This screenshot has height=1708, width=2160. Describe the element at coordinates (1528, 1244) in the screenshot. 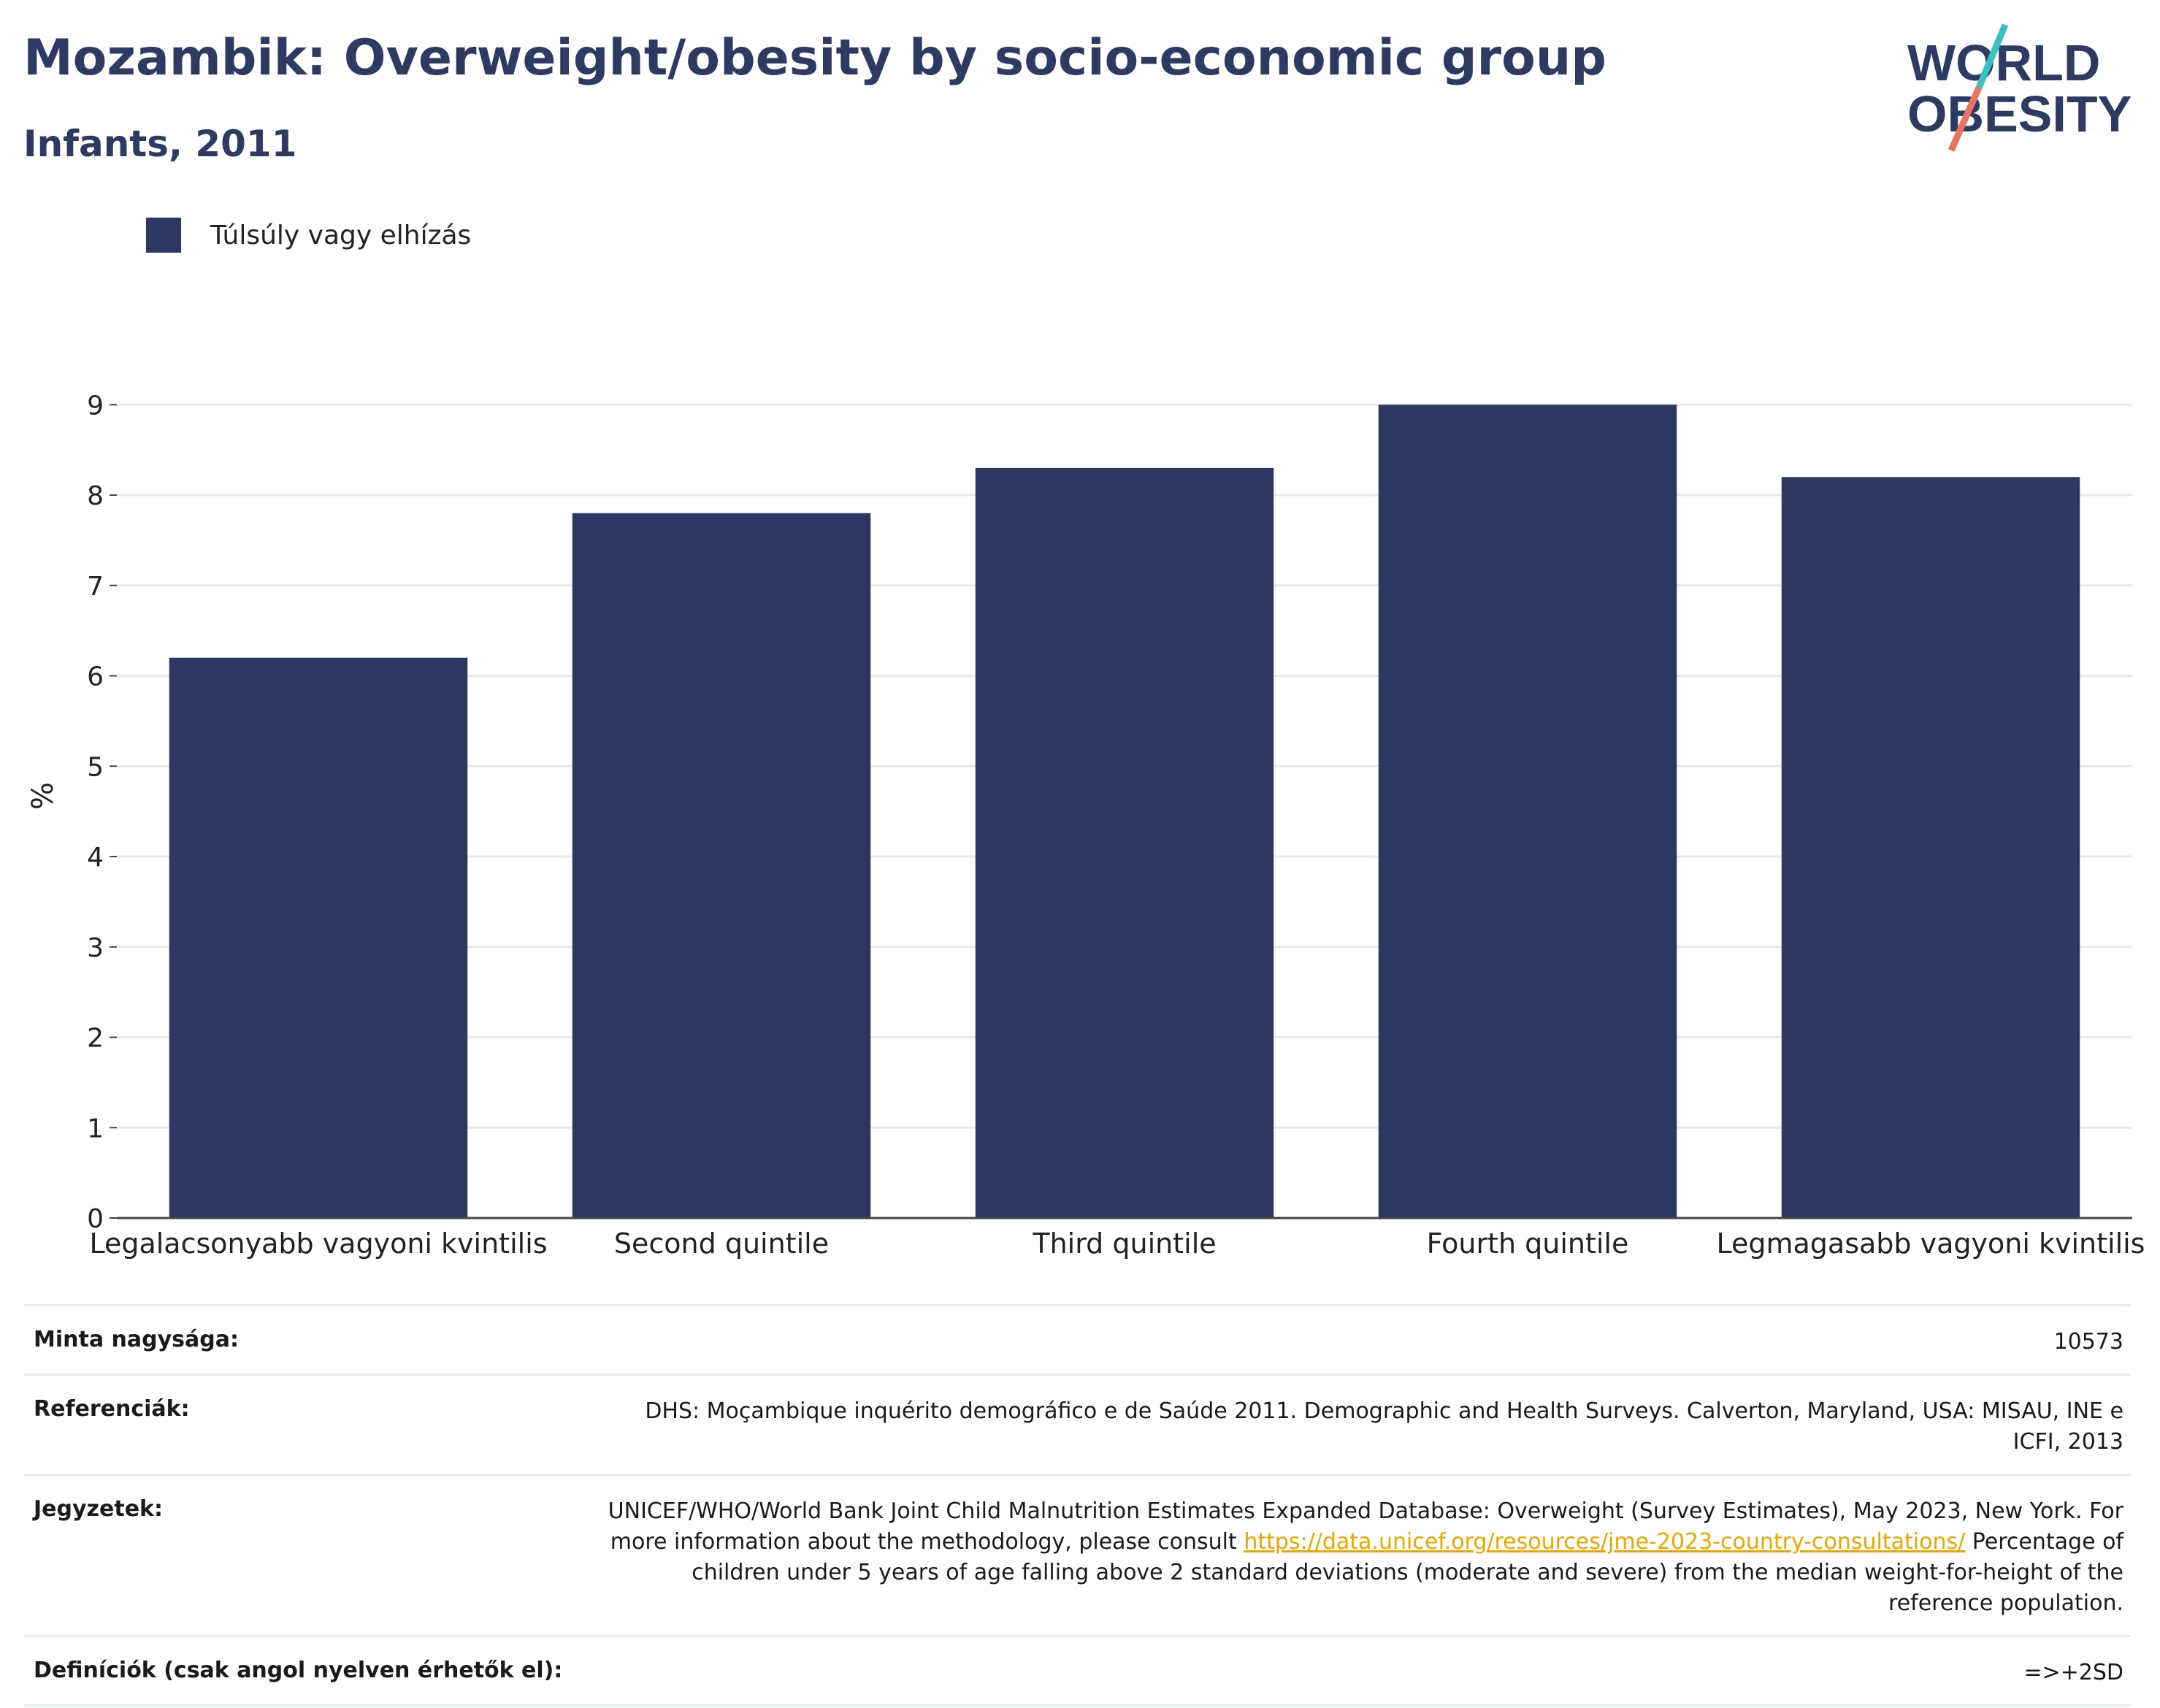

I see `x-tick-label: Fourth quintile` at that location.